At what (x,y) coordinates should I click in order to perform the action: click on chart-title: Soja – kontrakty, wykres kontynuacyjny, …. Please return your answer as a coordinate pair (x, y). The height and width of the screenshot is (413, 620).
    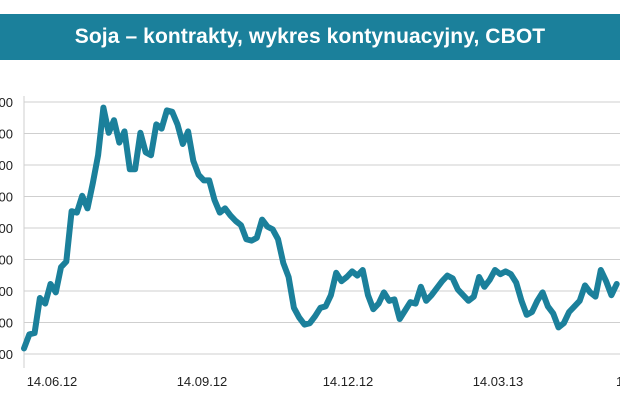
    Looking at the image, I should click on (310, 36).